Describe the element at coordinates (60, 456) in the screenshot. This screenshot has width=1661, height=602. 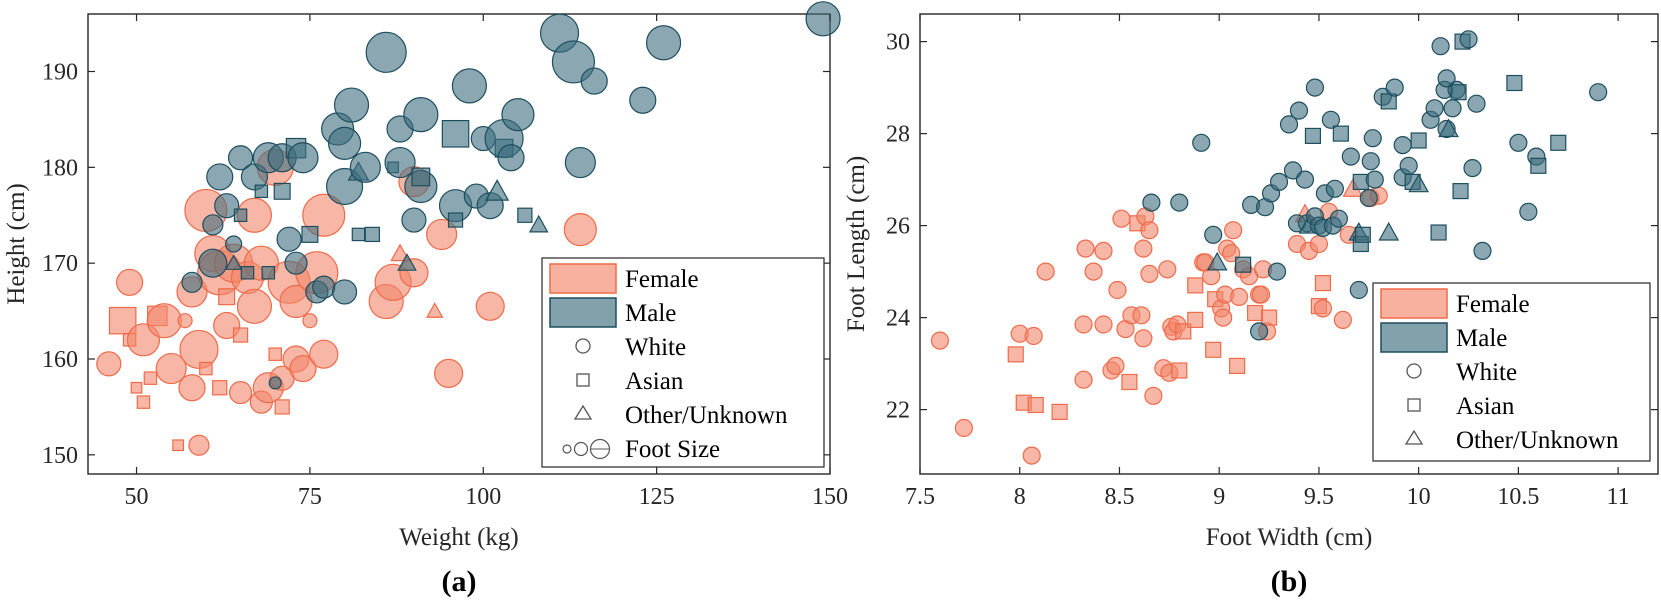
I see `ytick-label-a-0: 150` at that location.